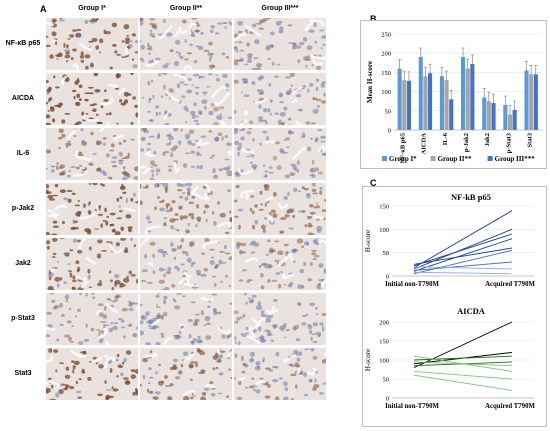  Describe the element at coordinates (280, 8) in the screenshot. I see `column-header: Group III***` at that location.